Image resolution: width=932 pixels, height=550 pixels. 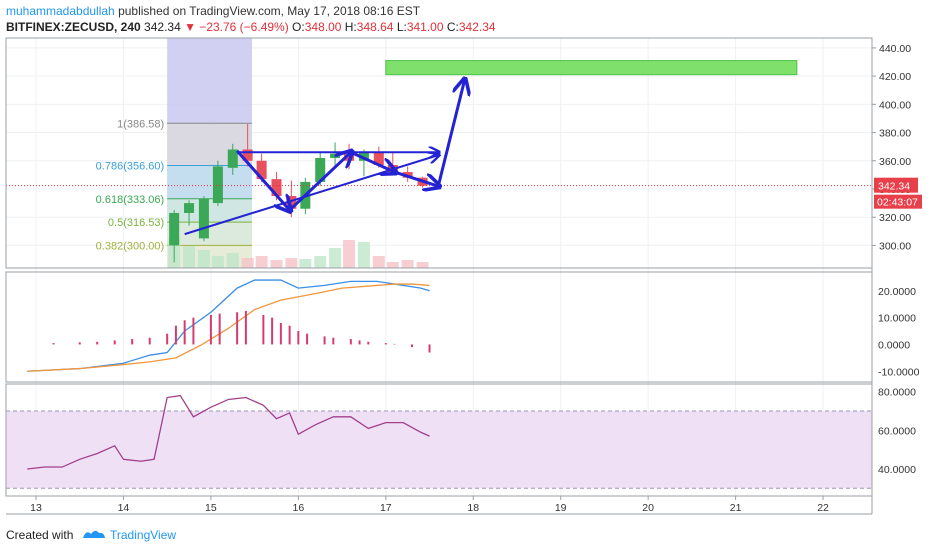 I want to click on countdown-badge, so click(x=898, y=201).